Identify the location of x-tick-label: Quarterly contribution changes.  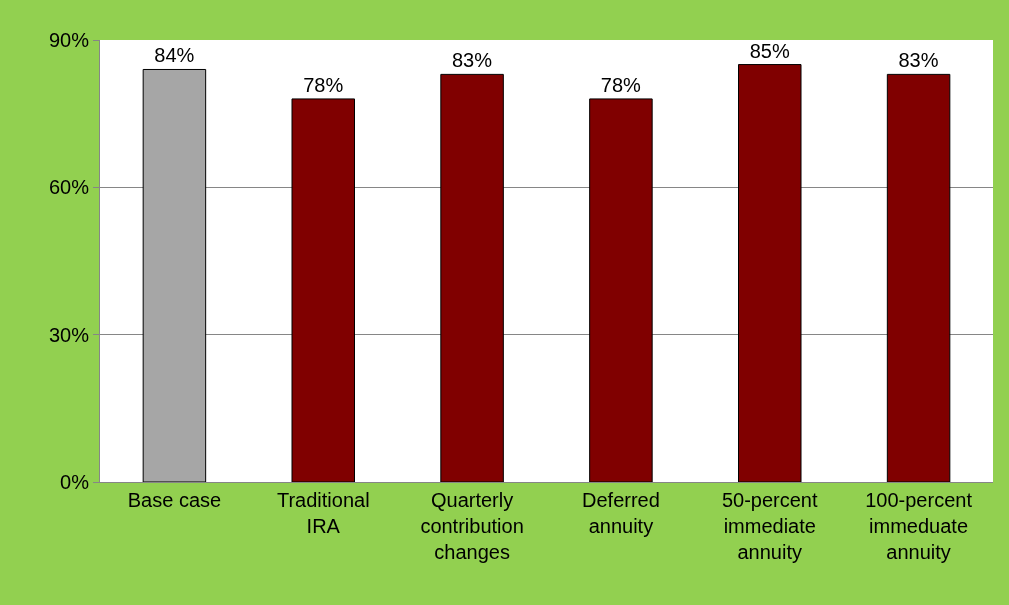
(472, 526).